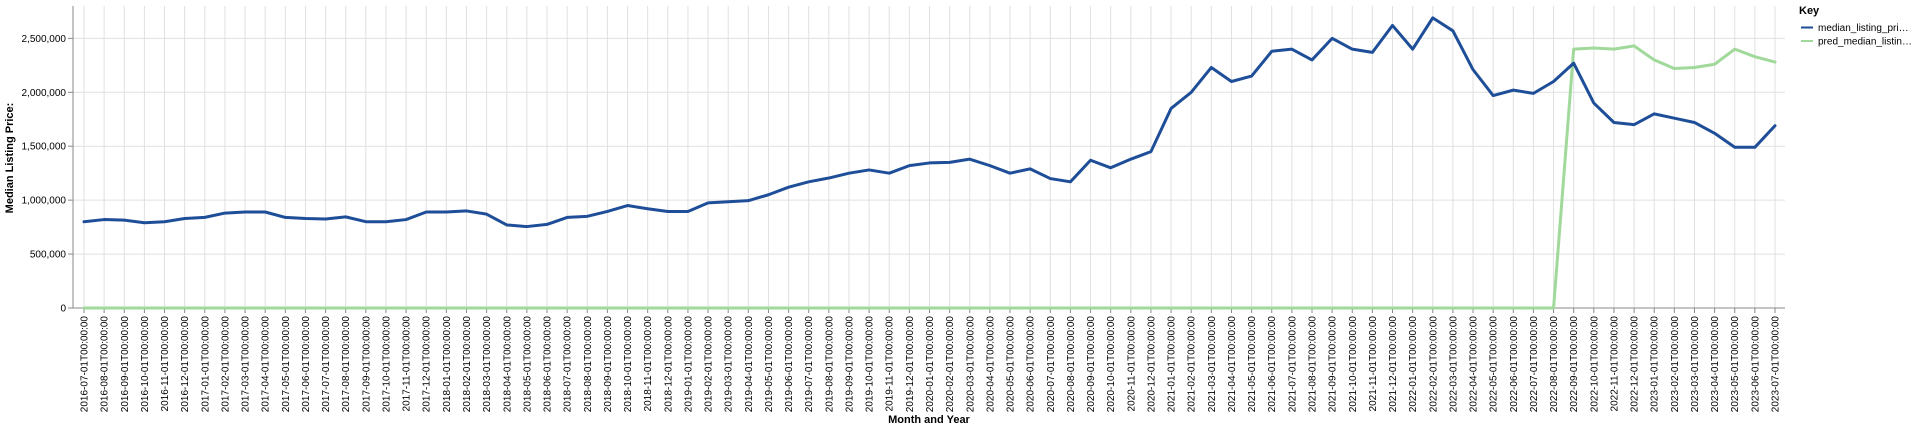 This screenshot has height=429, width=1928. What do you see at coordinates (1131, 364) in the screenshot?
I see `x-tick-label: 2020-11-01T00:00:00` at bounding box center [1131, 364].